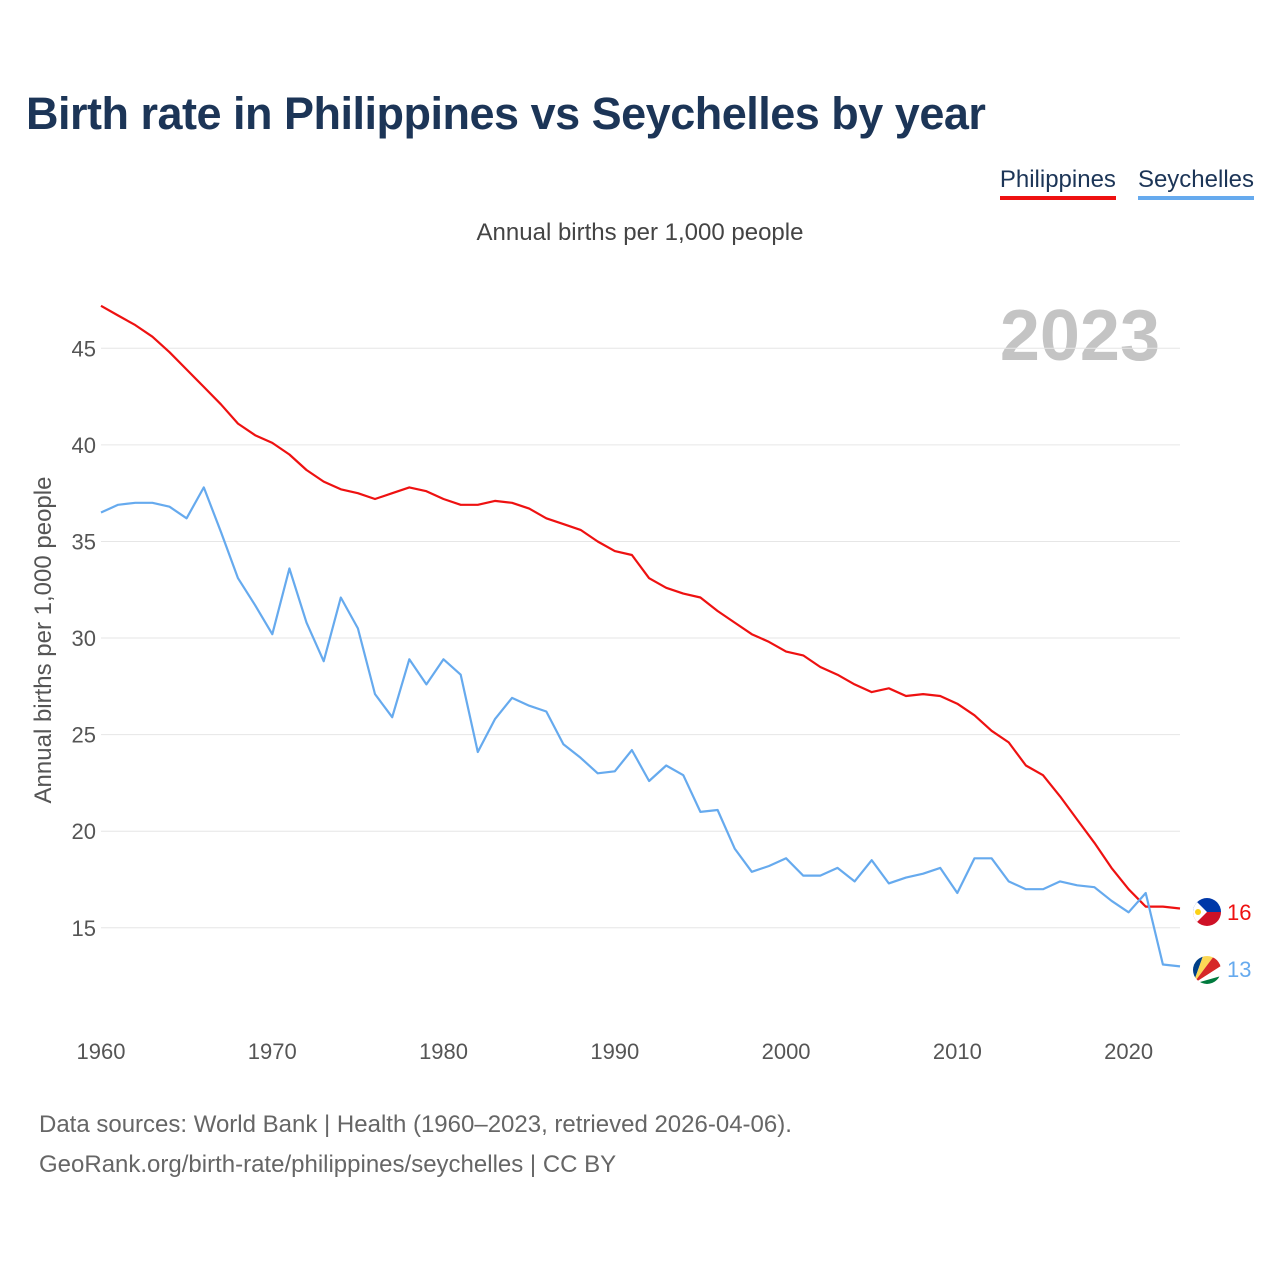 This screenshot has width=1280, height=1280. I want to click on seychelles-flag-icon, so click(1207, 970).